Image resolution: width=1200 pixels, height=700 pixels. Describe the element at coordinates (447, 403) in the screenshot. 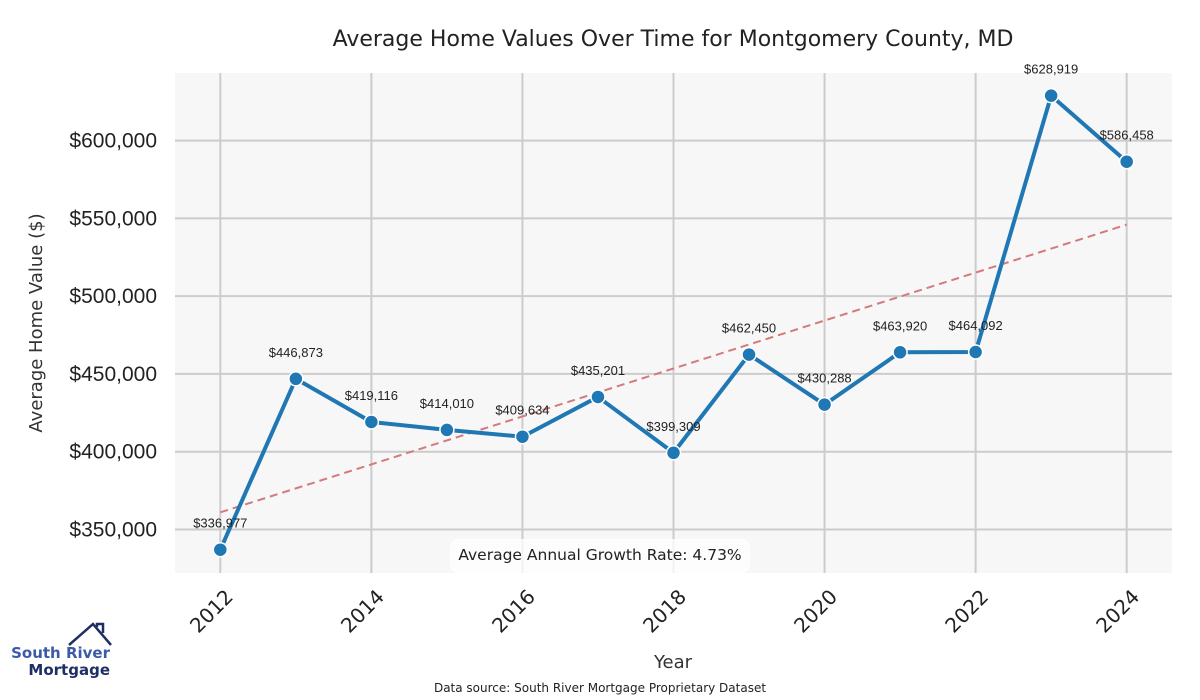

I see `data-label: $414,010` at that location.